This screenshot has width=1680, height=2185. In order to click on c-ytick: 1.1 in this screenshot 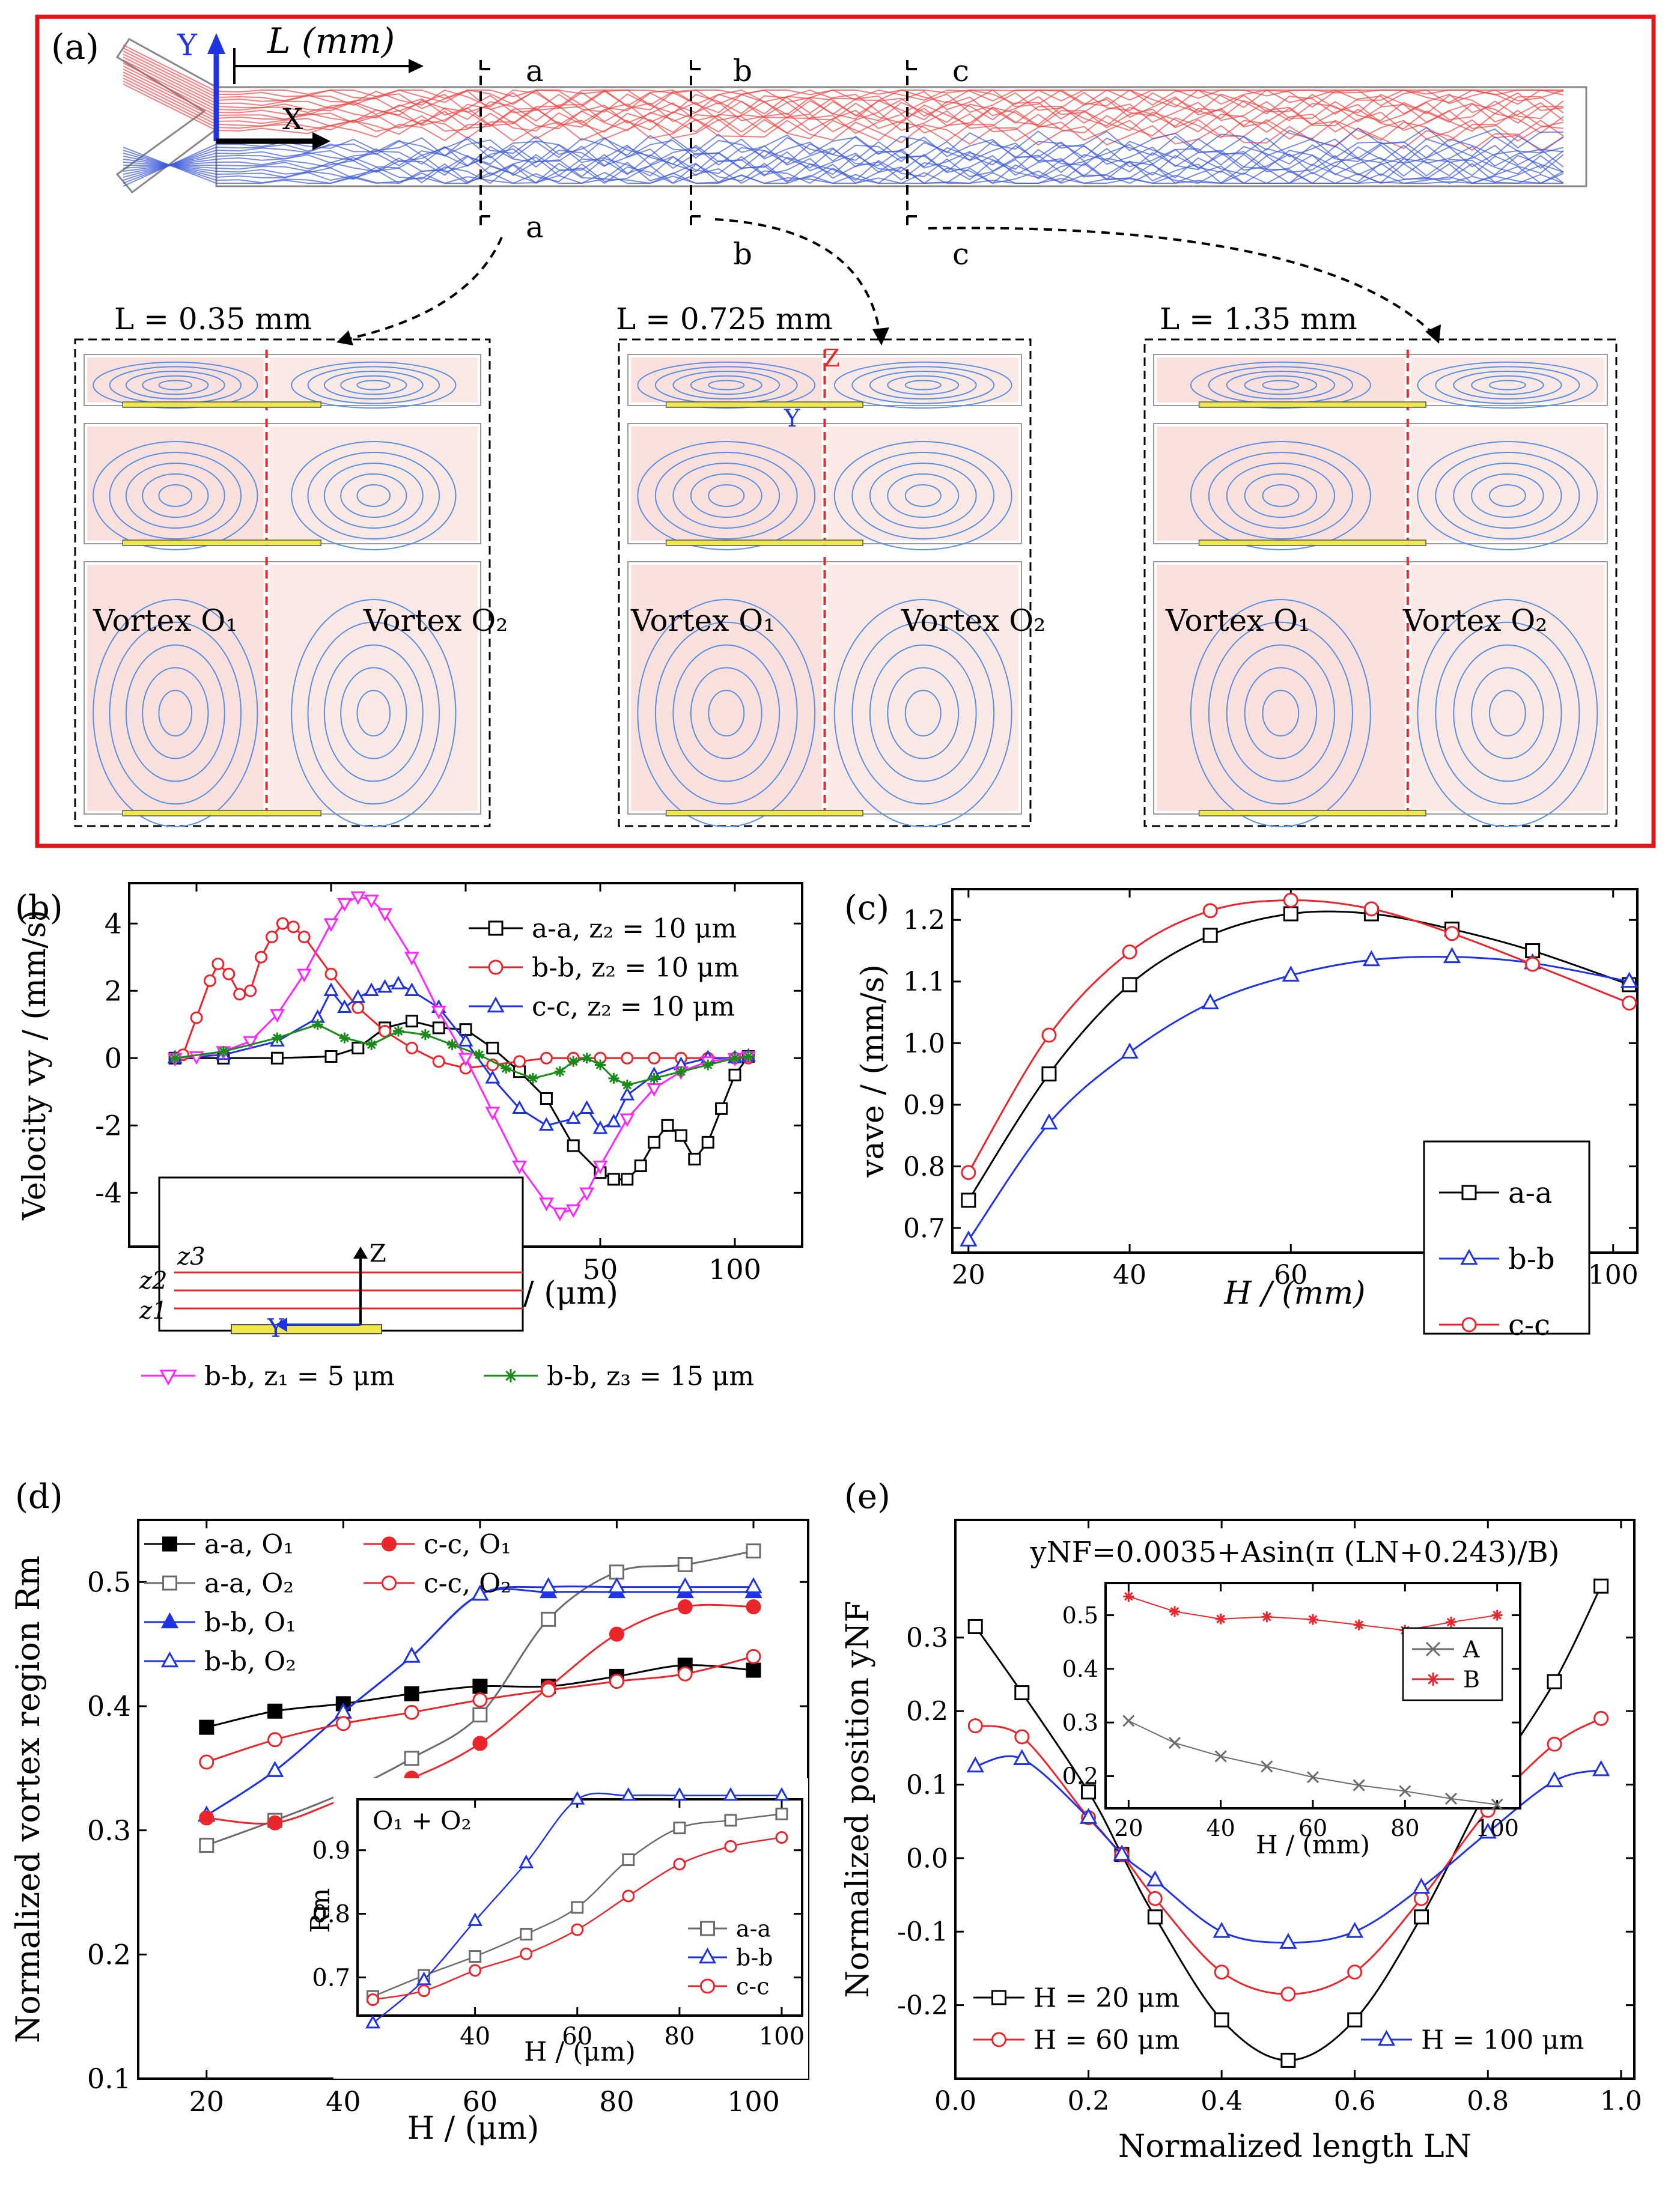, I will do `click(924, 982)`.